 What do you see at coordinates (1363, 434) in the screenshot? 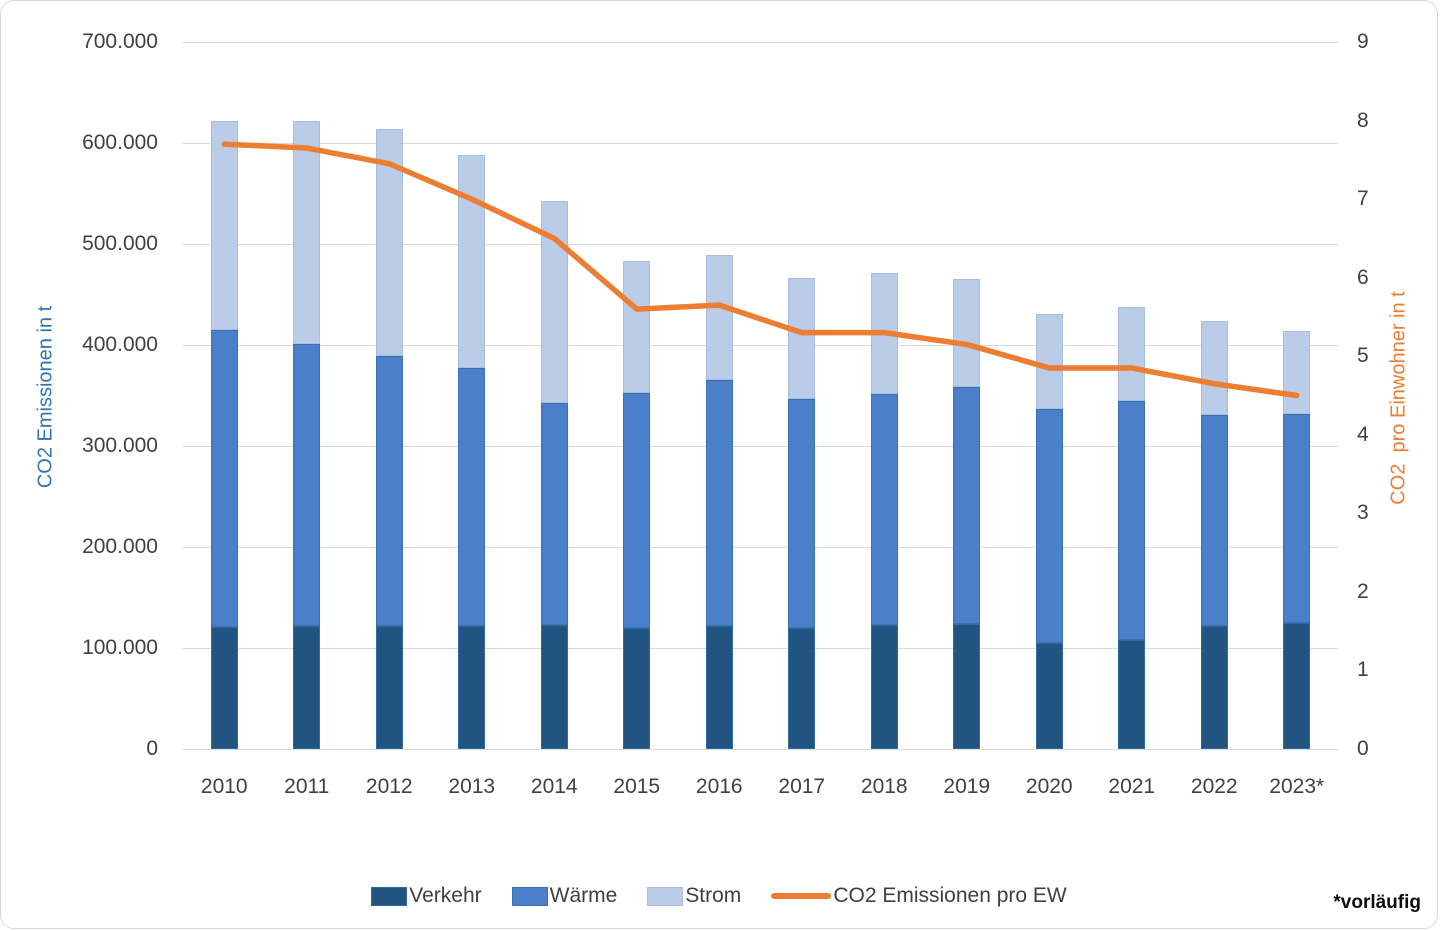
I see `y-axis-tick-label-right: 4` at bounding box center [1363, 434].